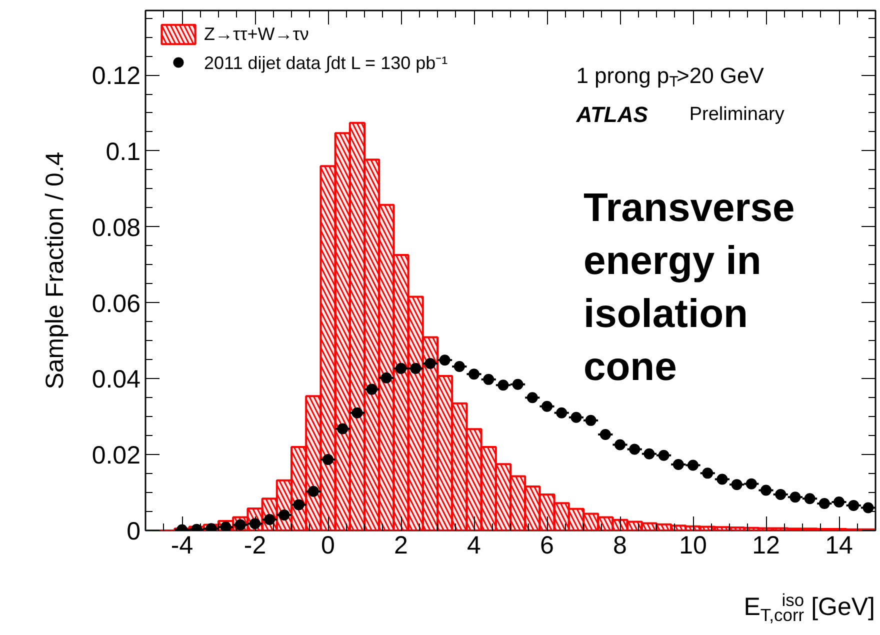 This screenshot has width=880, height=635. What do you see at coordinates (693, 546) in the screenshot?
I see `x-tick-label: 10` at bounding box center [693, 546].